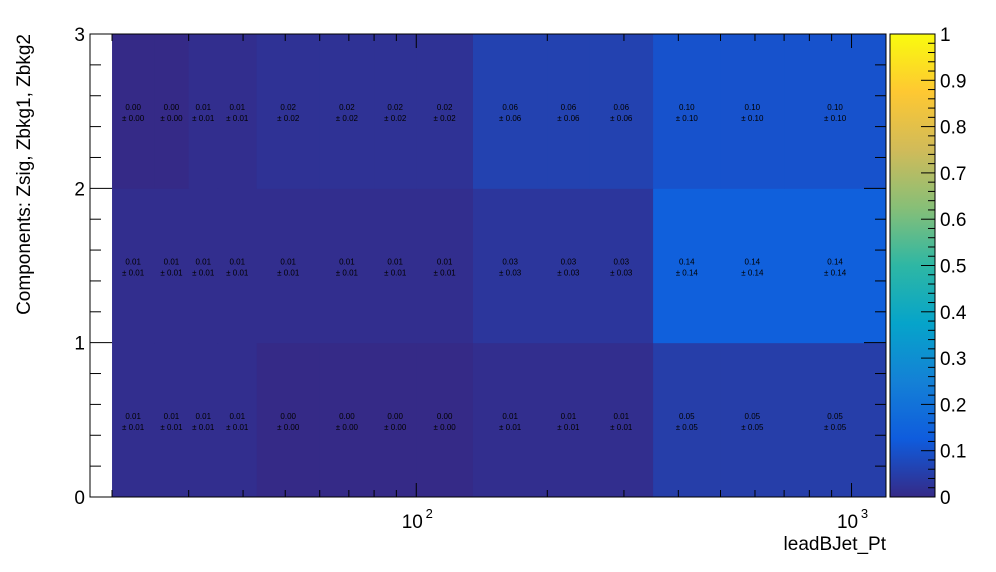 This screenshot has height=572, width=996. I want to click on colorbar-tick-label: 0.2, so click(953, 405).